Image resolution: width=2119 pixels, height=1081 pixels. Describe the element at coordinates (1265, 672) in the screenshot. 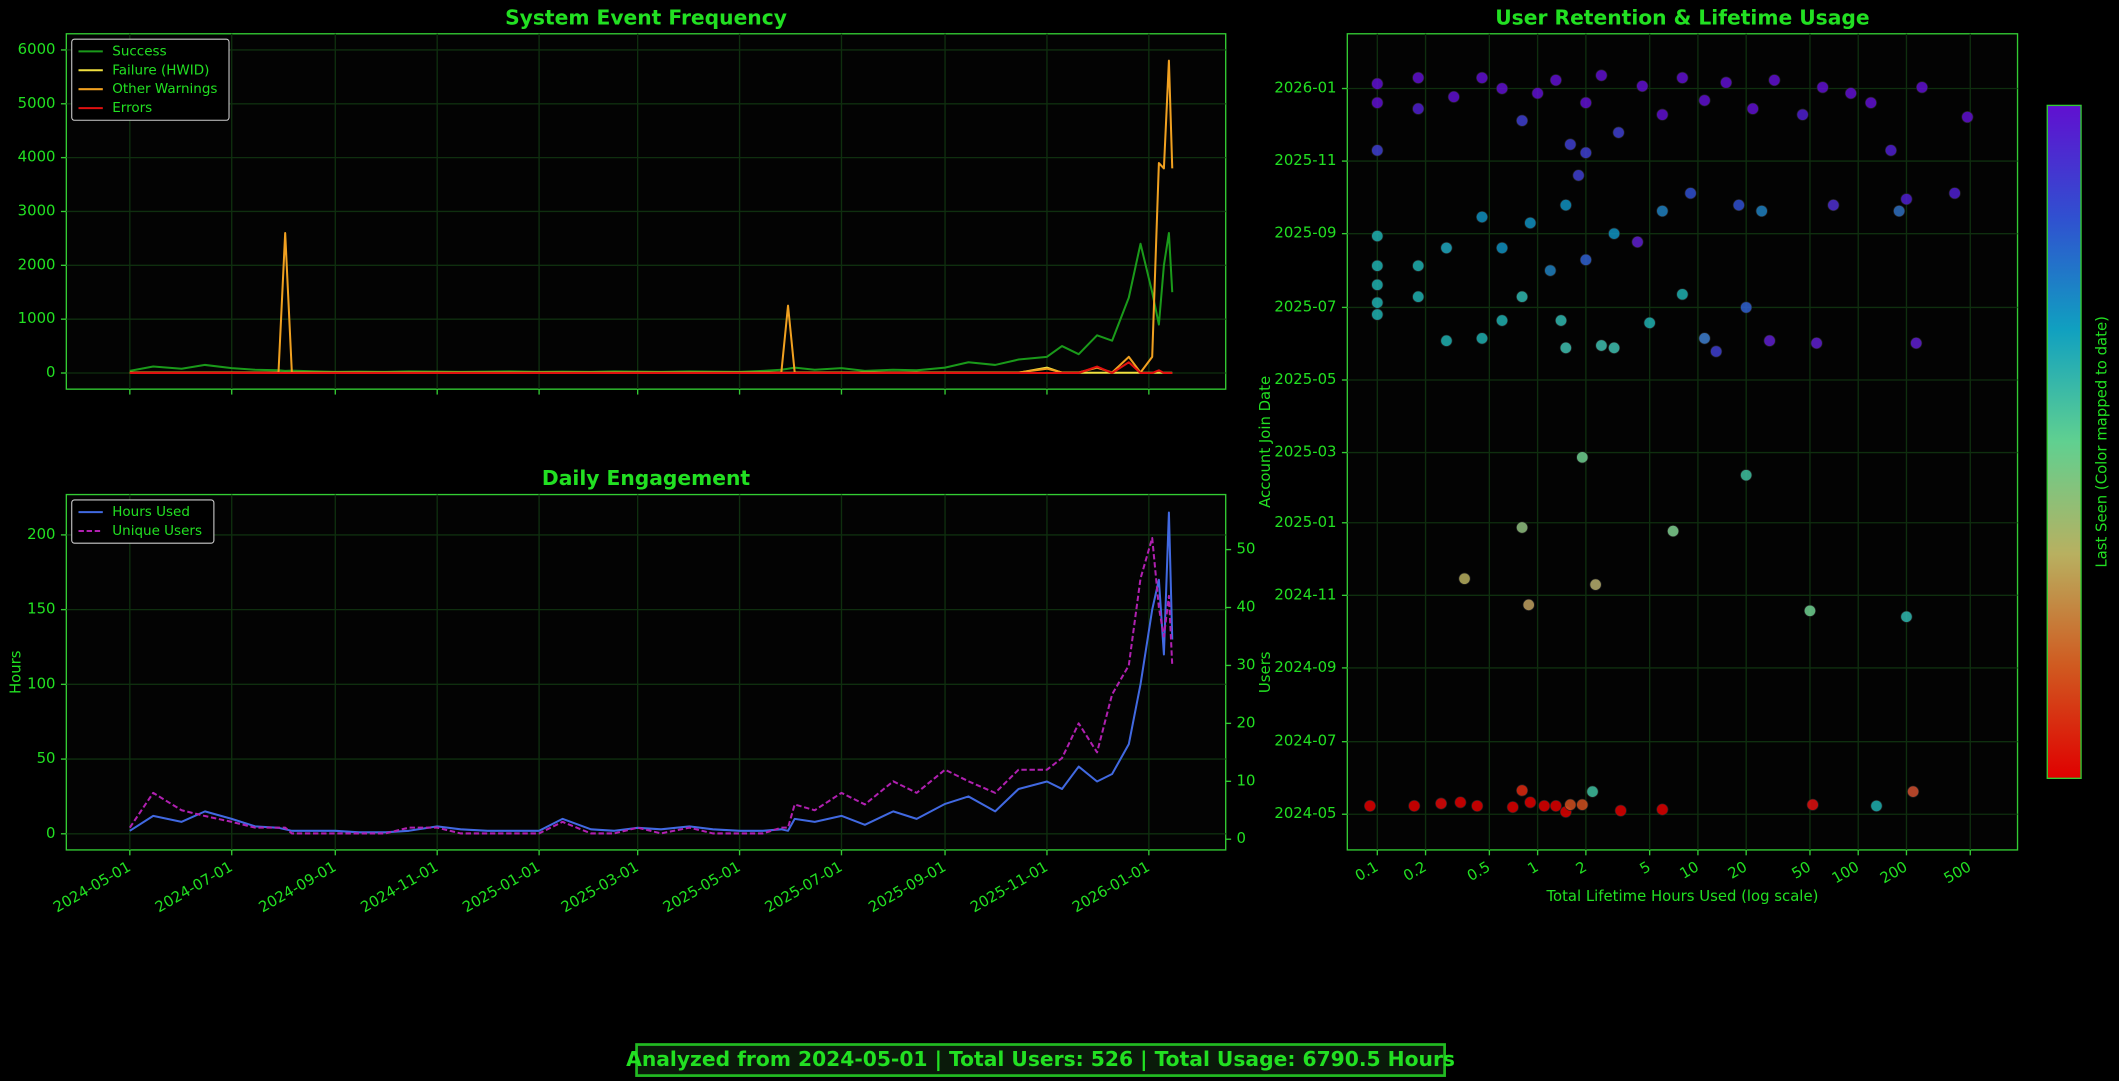

I see `y2-axis-label: Users` at that location.